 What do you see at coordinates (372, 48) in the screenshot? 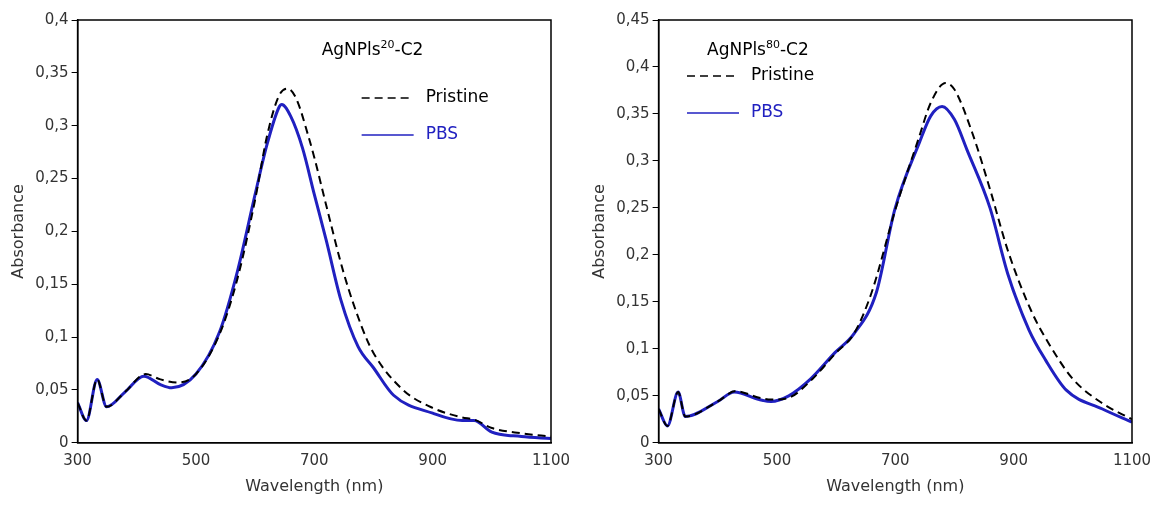
I see `text: AgNPls$^{20}$-C2` at bounding box center [372, 48].